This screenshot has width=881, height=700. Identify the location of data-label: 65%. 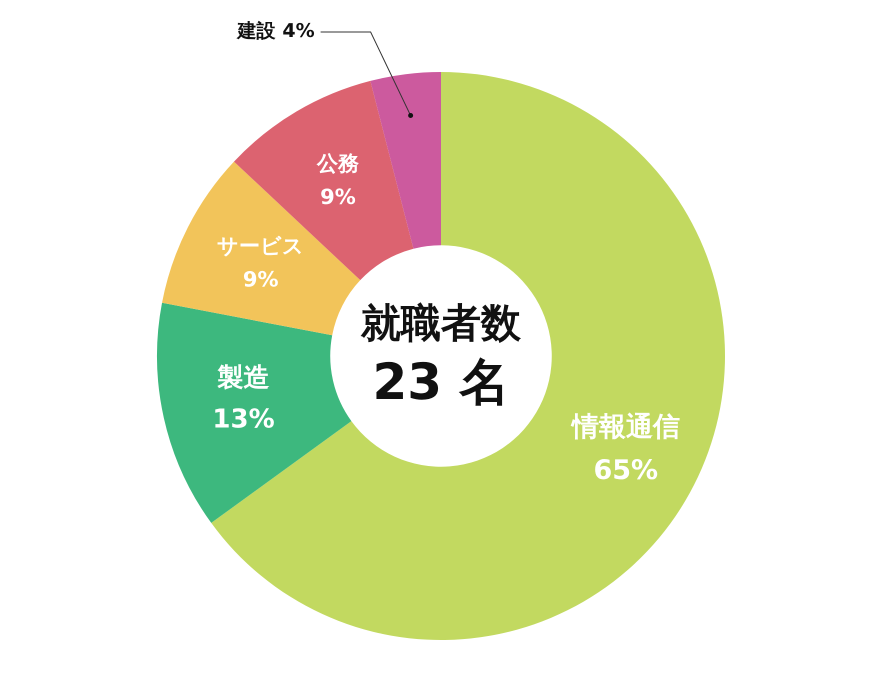
(625, 470).